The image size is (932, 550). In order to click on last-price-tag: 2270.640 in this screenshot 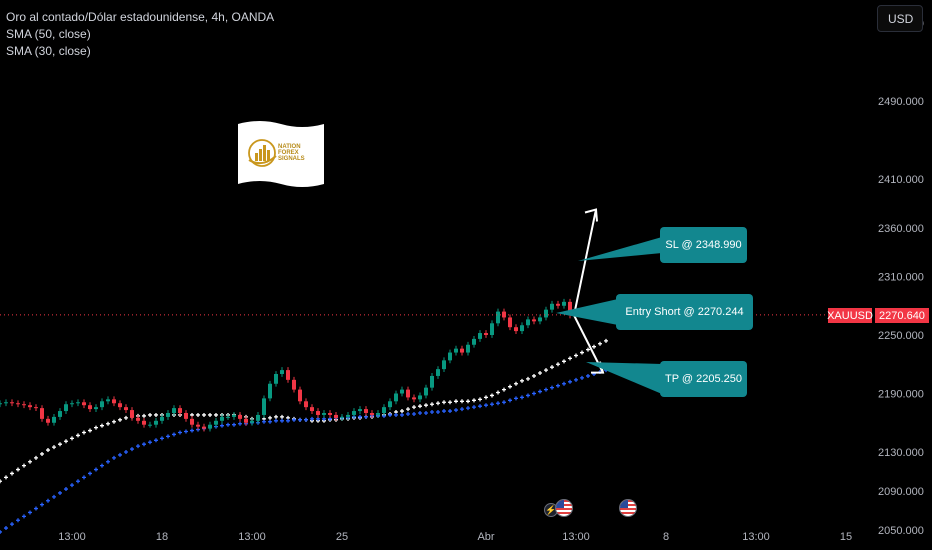, I will do `click(902, 315)`.